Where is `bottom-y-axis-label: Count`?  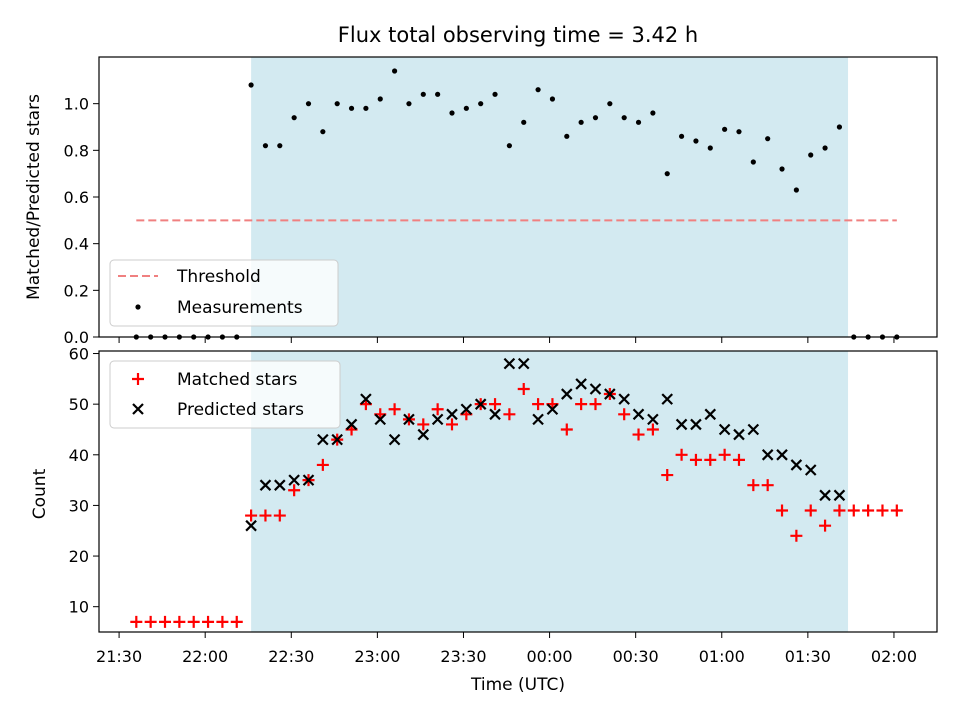 bottom-y-axis-label: Count is located at coordinates (40, 493).